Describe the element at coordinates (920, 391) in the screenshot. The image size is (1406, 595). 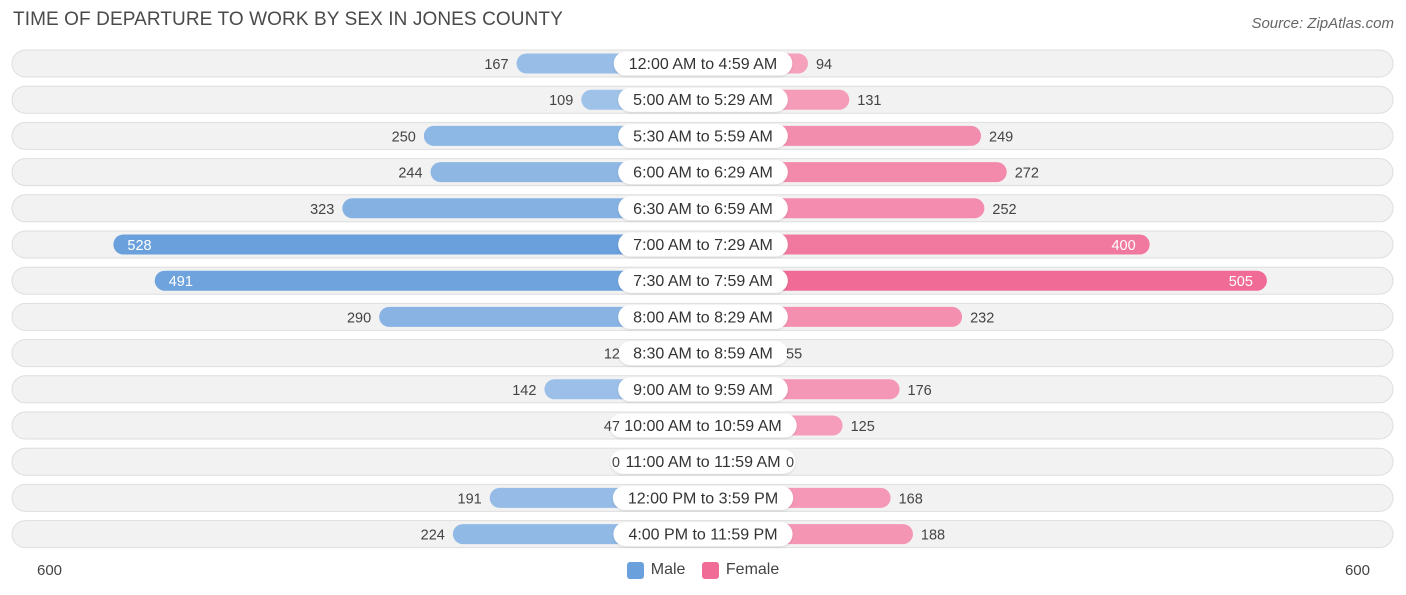
I see `value-label-female: 176` at that location.